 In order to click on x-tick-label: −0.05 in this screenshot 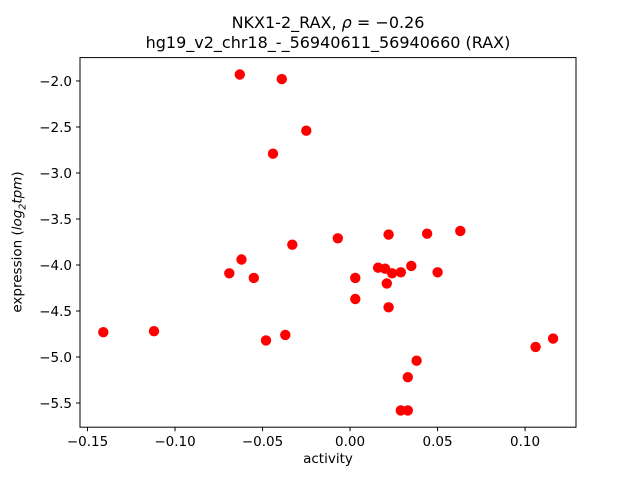, I will do `click(262, 442)`.